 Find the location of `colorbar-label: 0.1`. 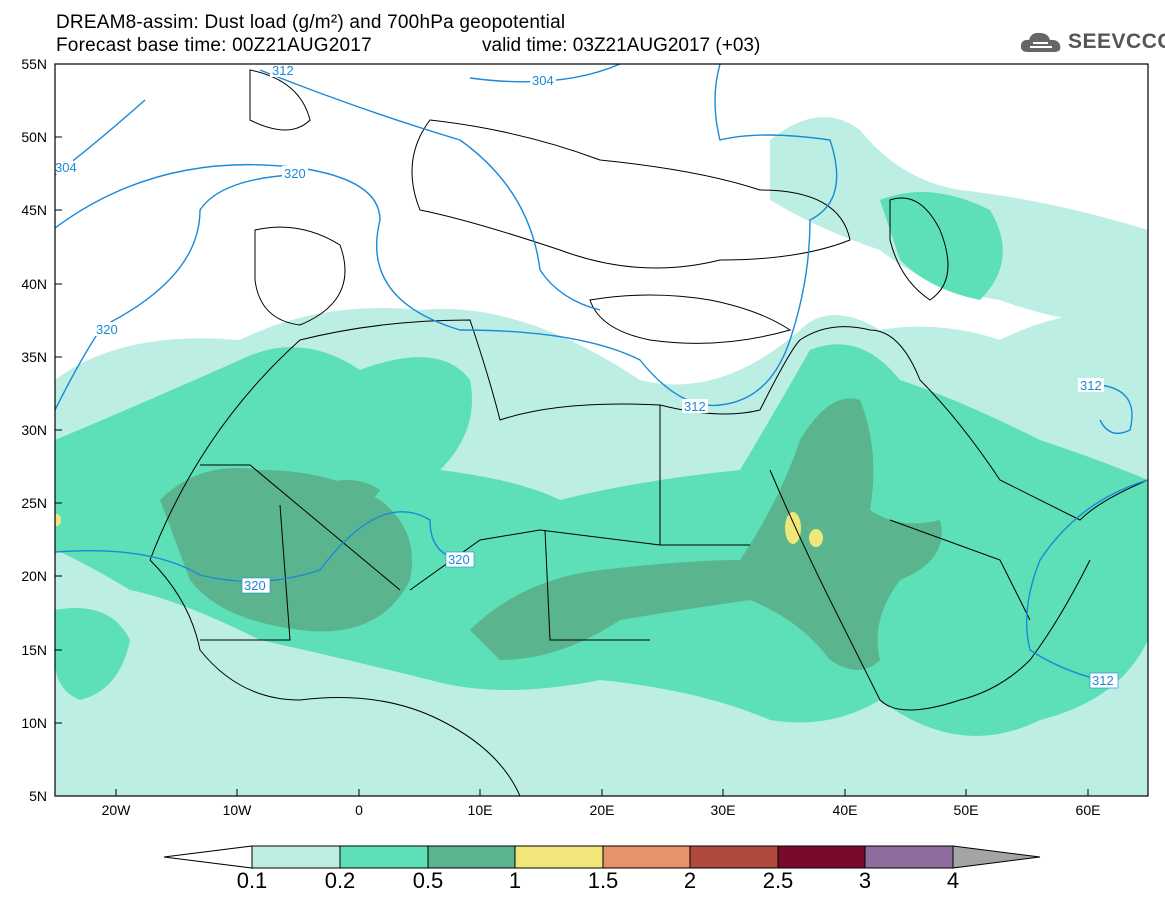

colorbar-label: 0.1 is located at coordinates (252, 880).